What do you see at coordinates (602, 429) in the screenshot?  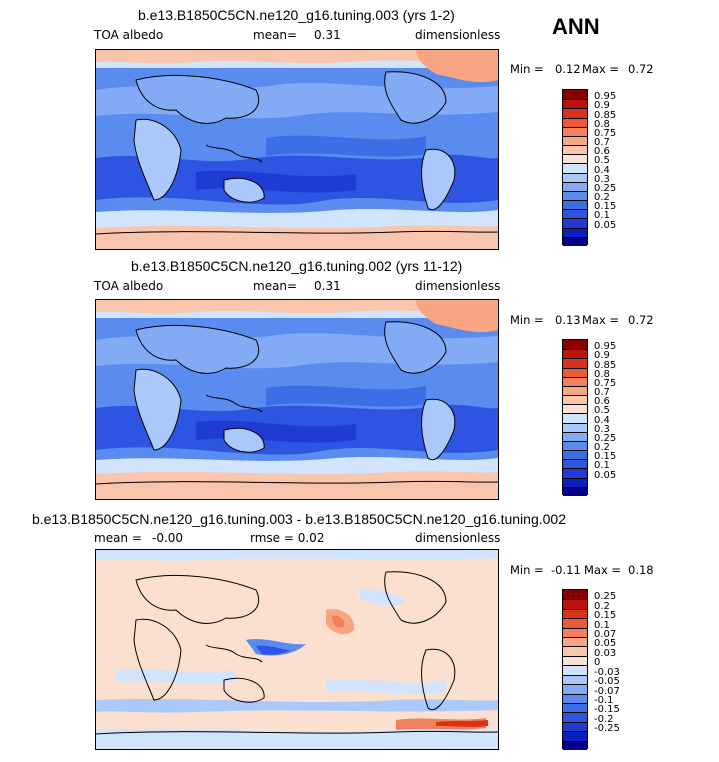 I see `colorbar-tick-label: 0.3` at bounding box center [602, 429].